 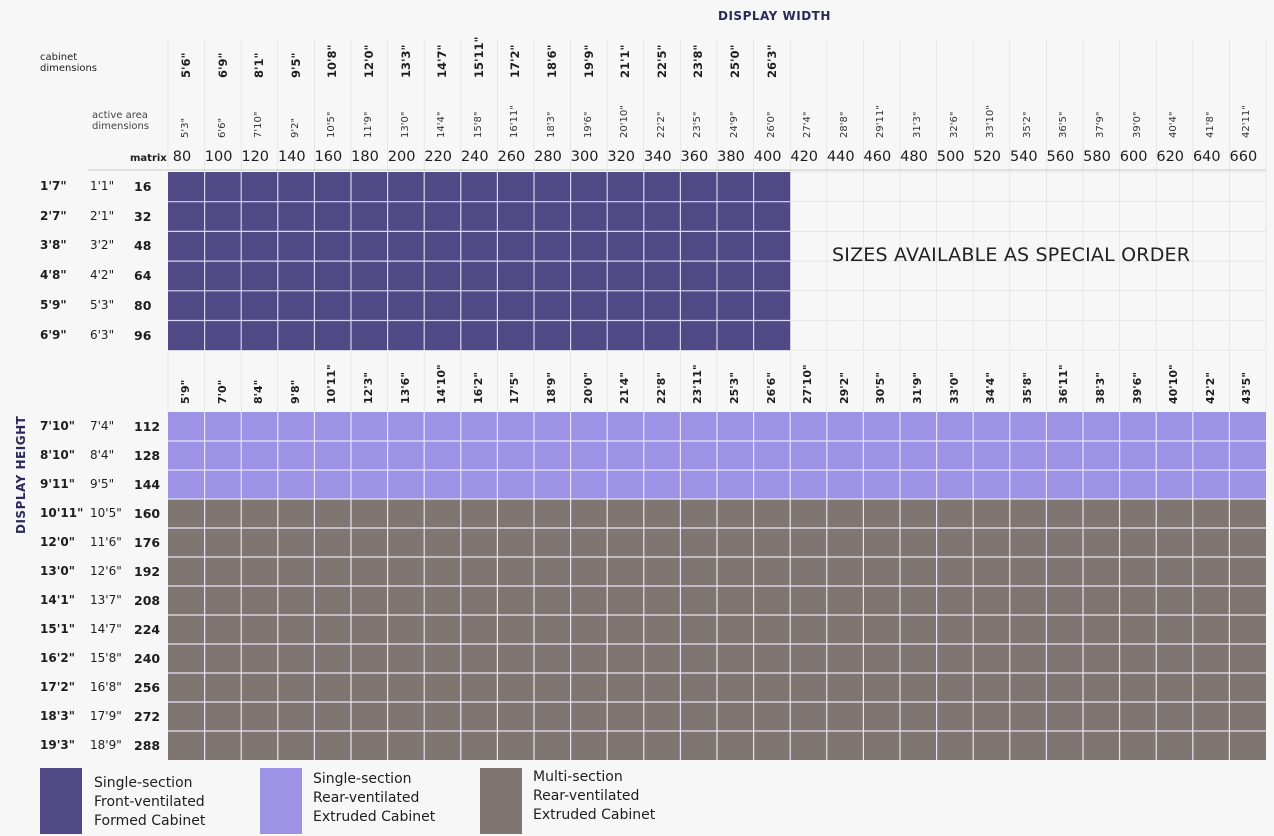 I want to click on cabinet-height-label: 13'0", so click(x=57, y=571).